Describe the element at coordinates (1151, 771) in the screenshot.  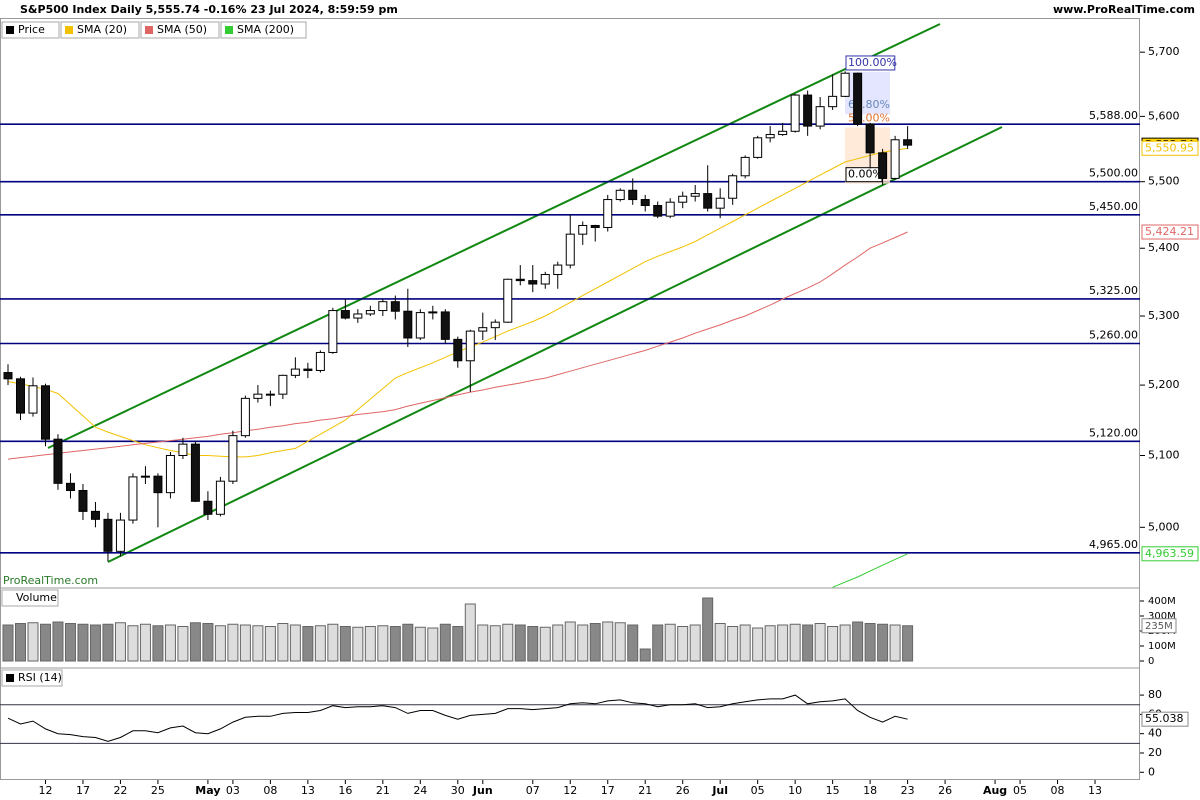
I see `rsi-tick-label: 0` at that location.